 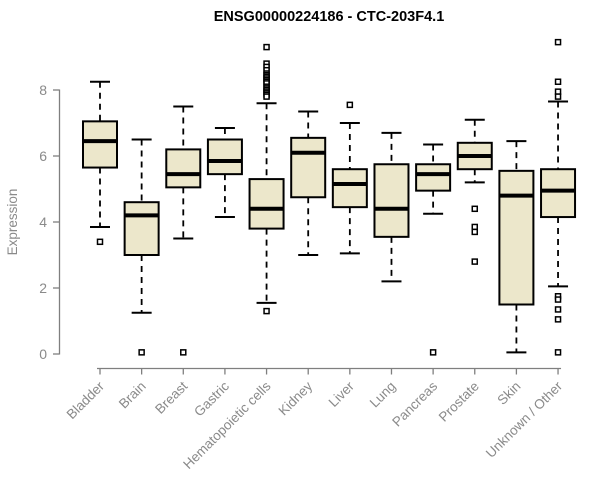 What do you see at coordinates (211, 398) in the screenshot?
I see `x-tick-label-gastric: Gastric` at bounding box center [211, 398].